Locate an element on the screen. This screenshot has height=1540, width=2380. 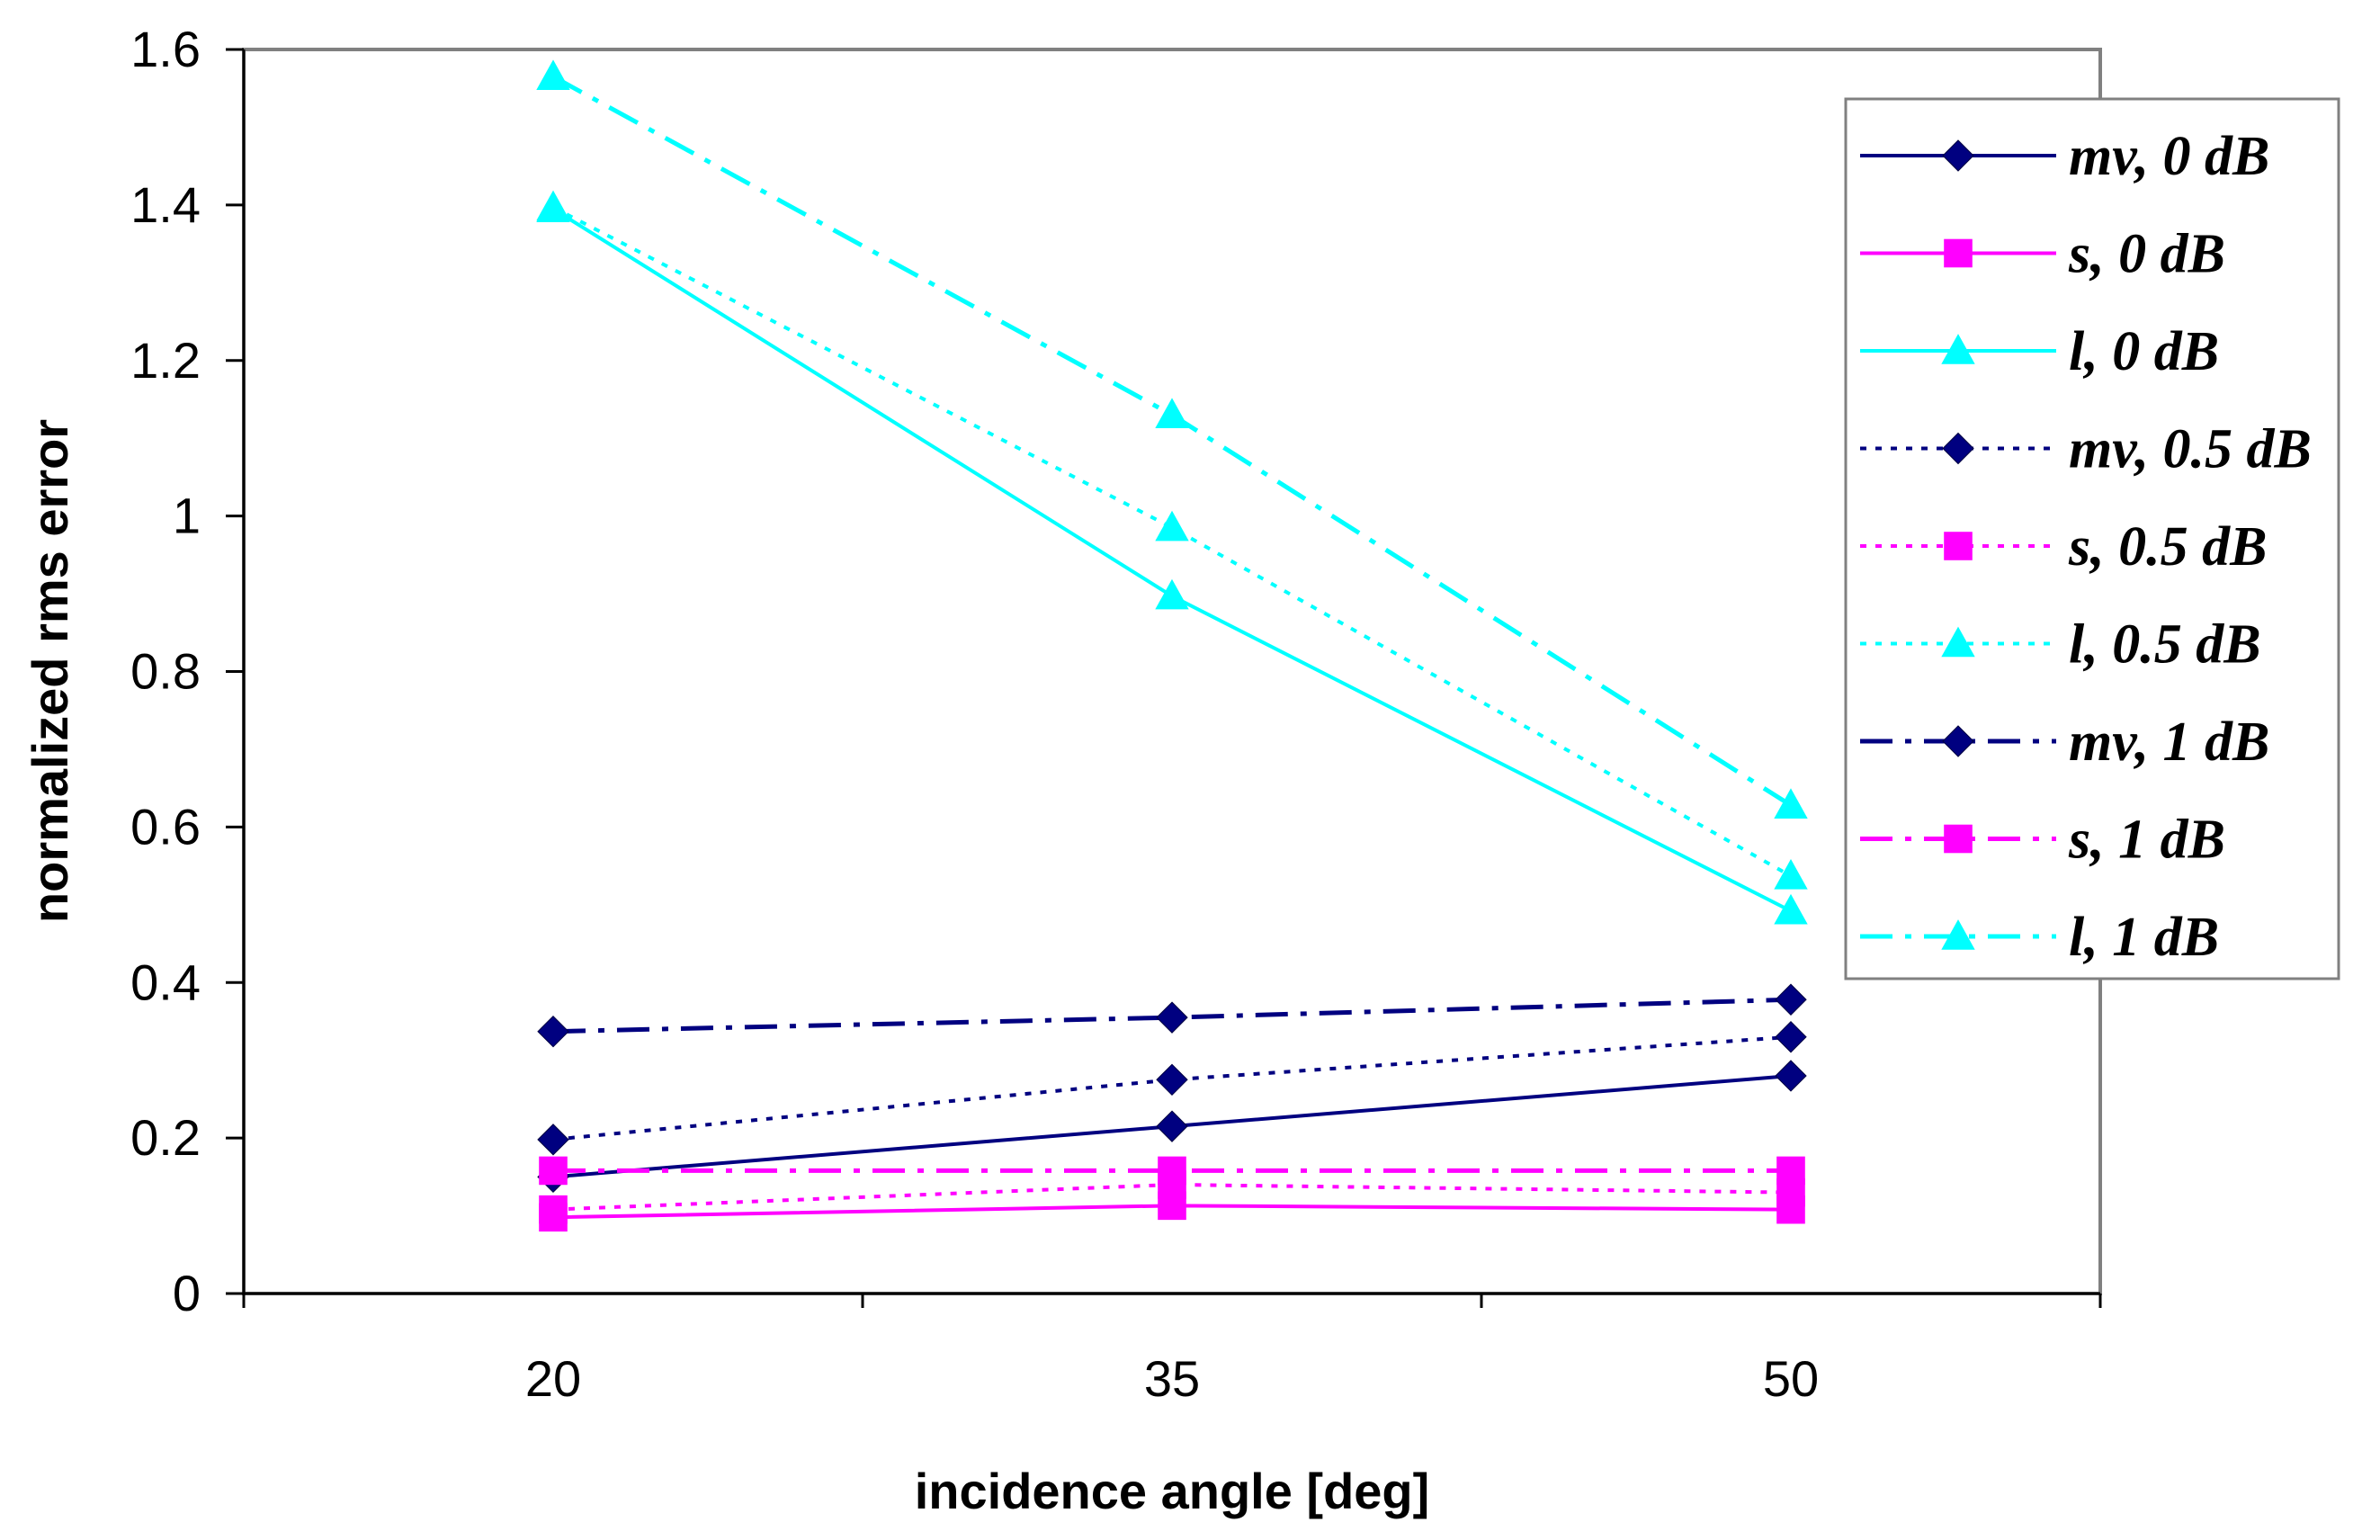
y-axis-title: normalized rms error is located at coordinates (50, 671).